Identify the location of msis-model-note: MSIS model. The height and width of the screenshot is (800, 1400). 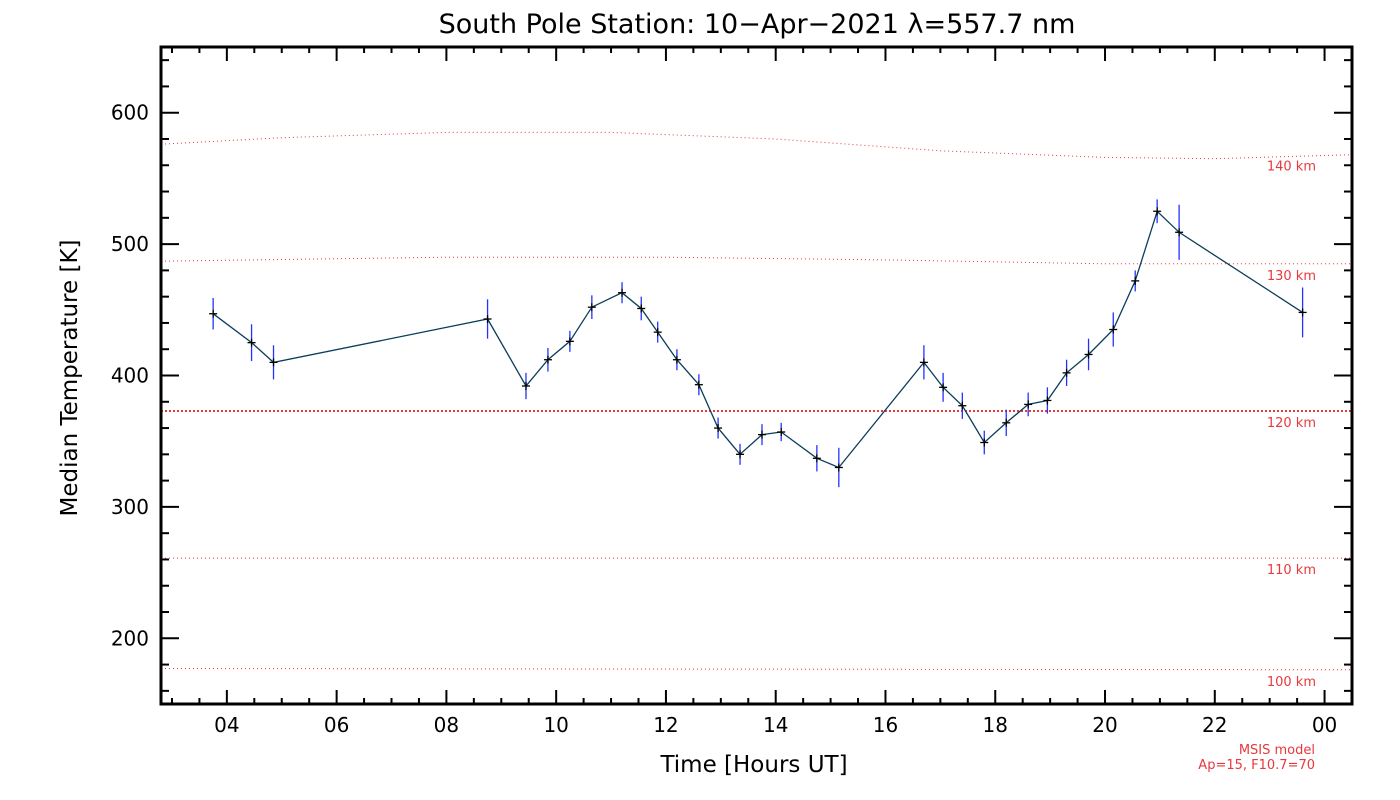
(1277, 750).